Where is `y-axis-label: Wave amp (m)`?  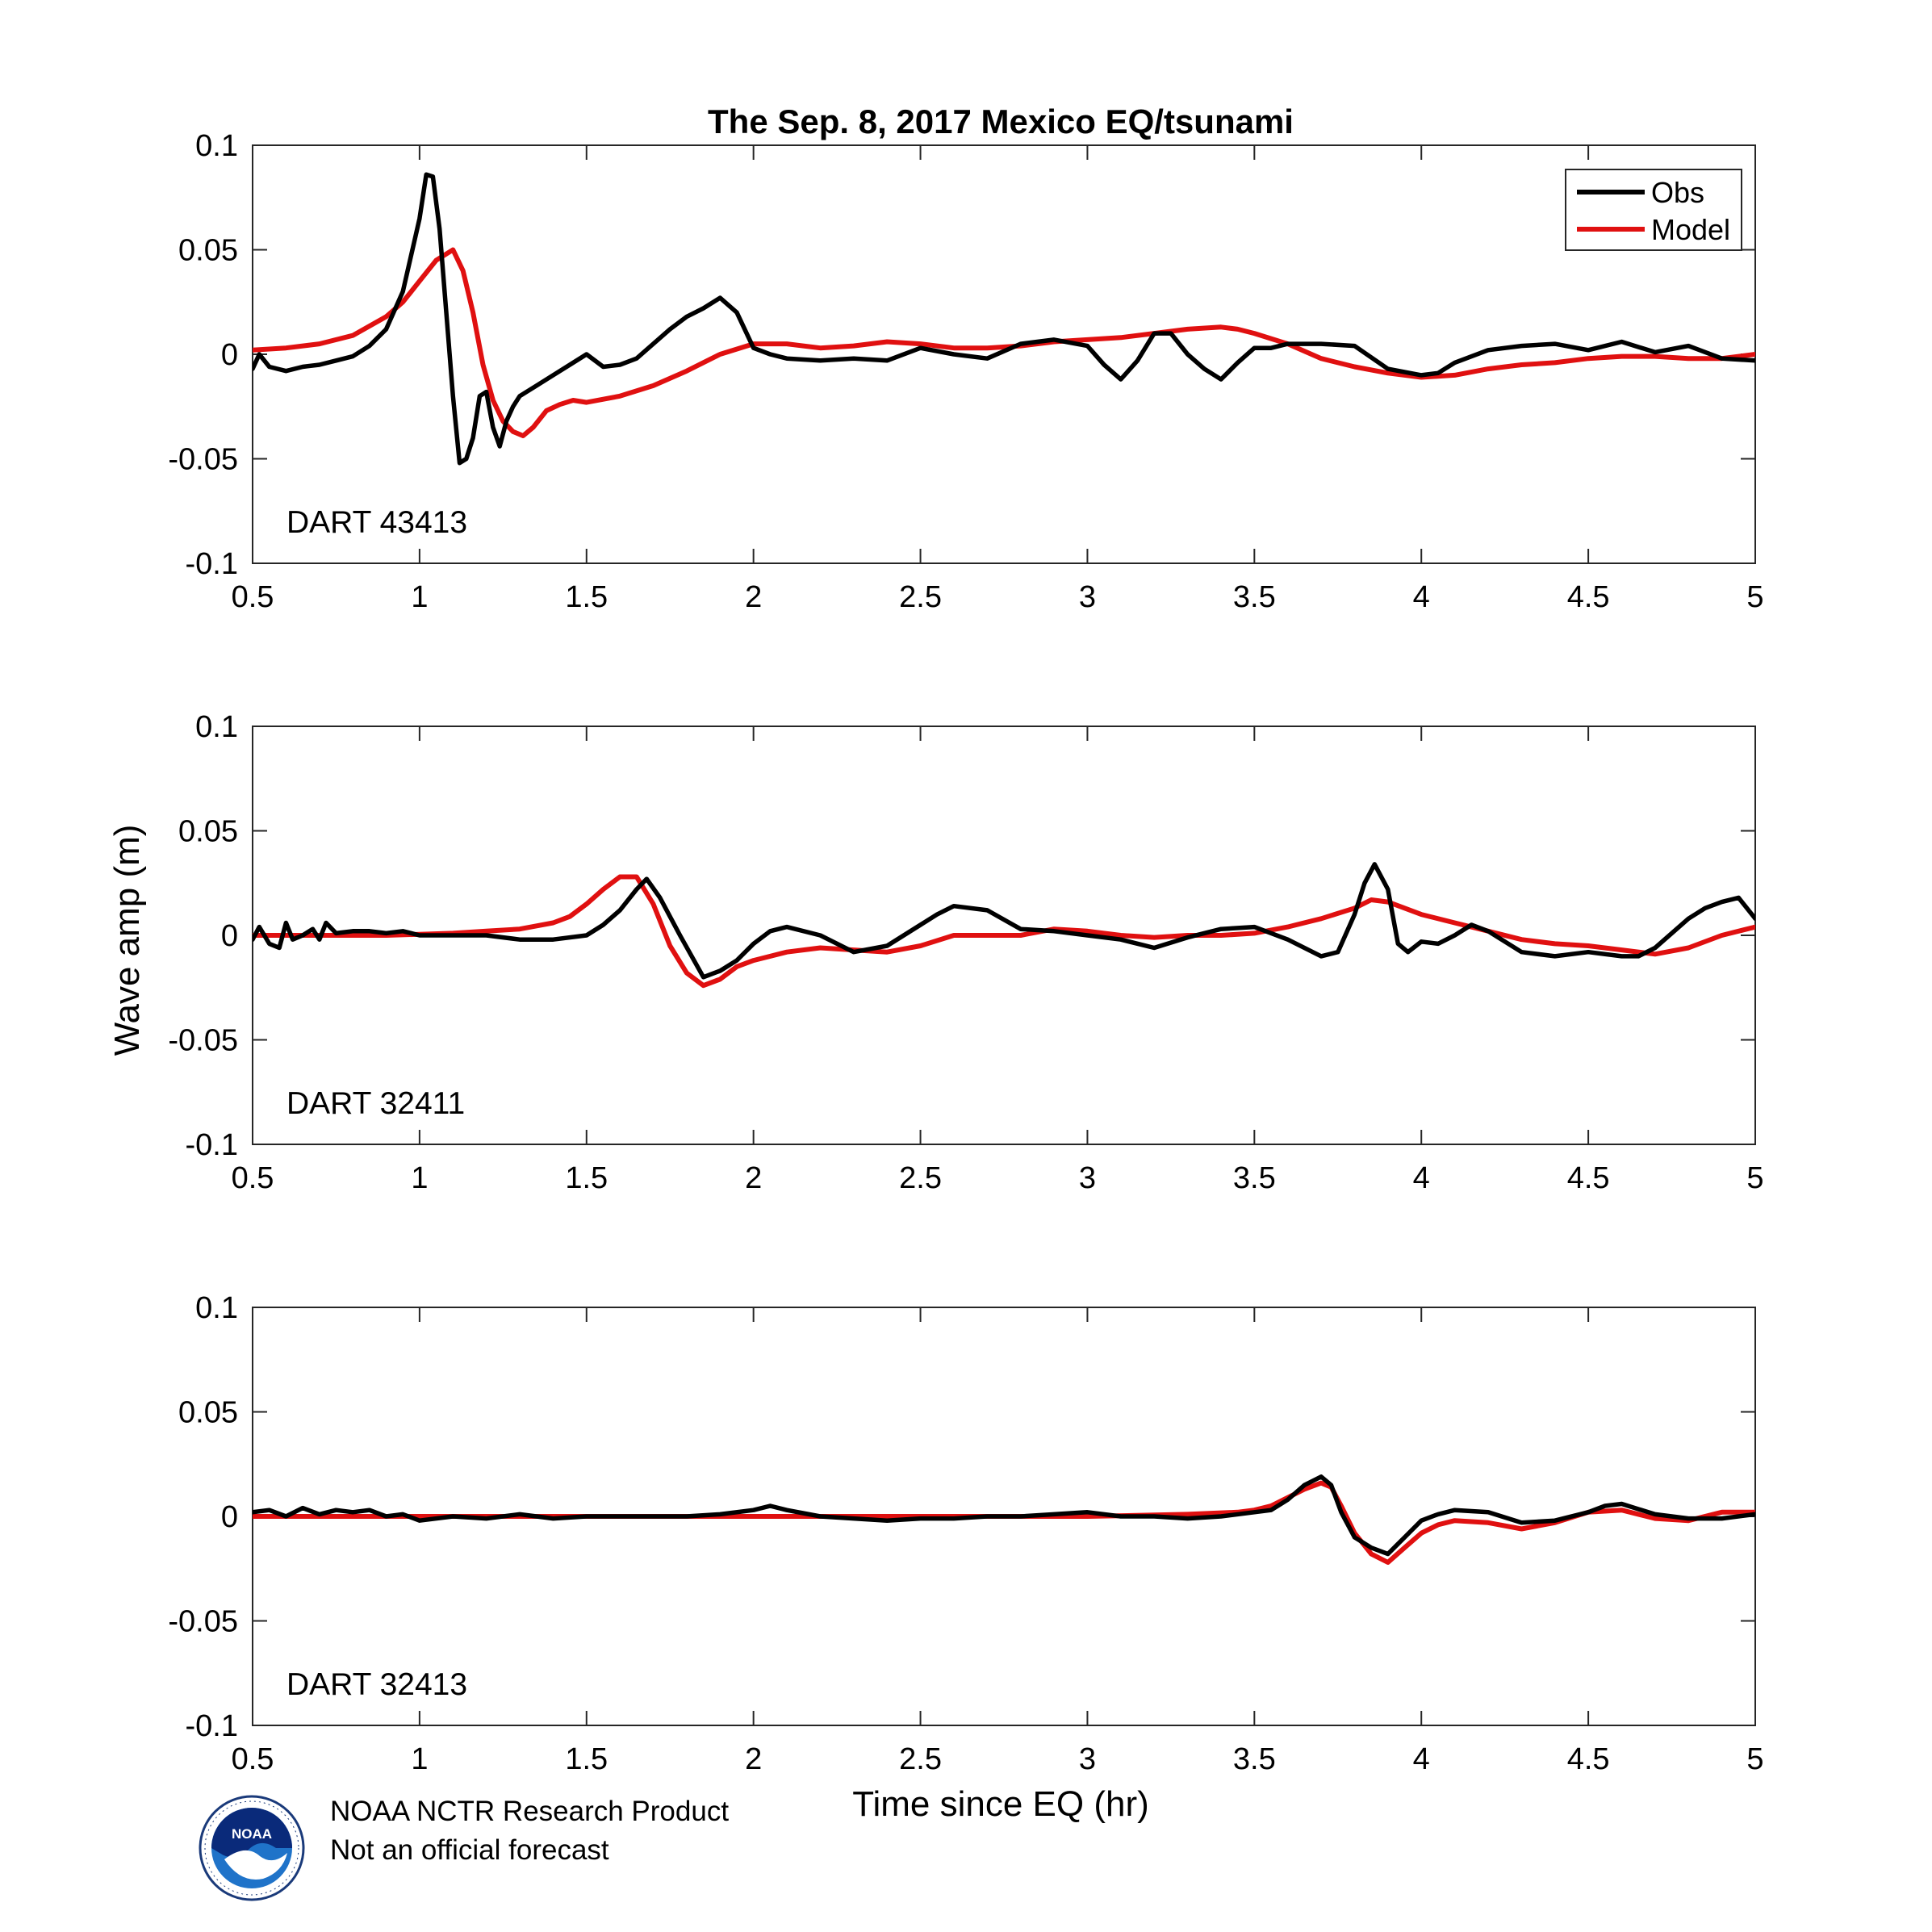
y-axis-label: Wave amp (m) is located at coordinates (127, 940).